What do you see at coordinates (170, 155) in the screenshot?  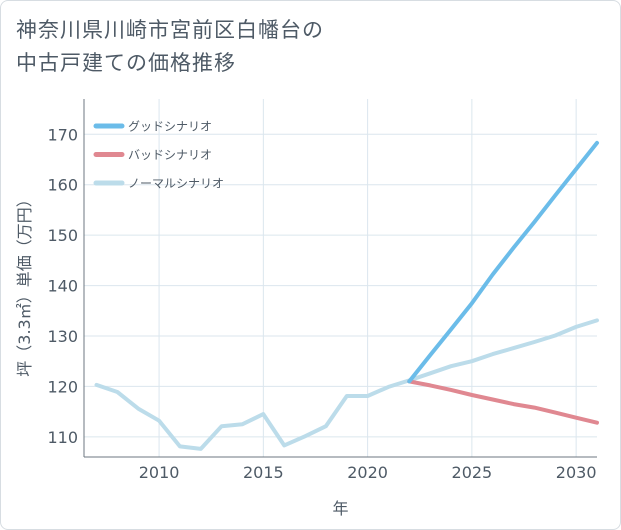 I see `legend-label: バッドシナリオ` at bounding box center [170, 155].